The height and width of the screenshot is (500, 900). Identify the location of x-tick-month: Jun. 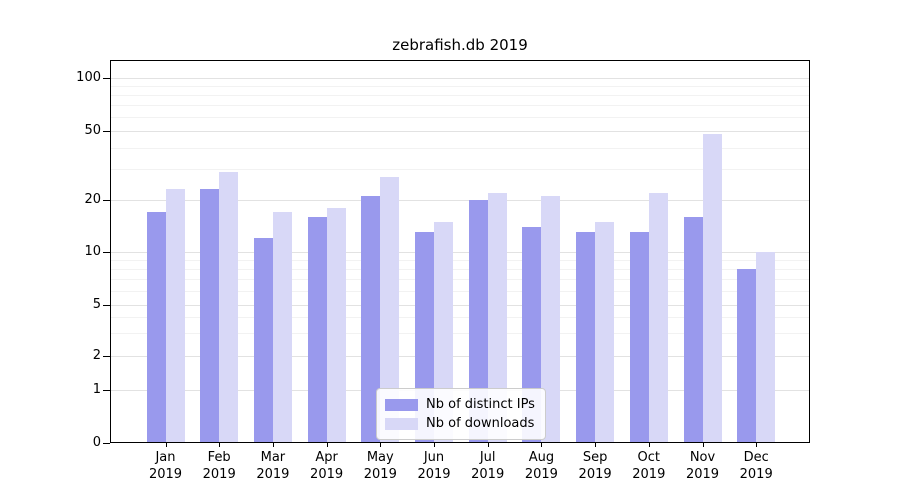
(434, 457).